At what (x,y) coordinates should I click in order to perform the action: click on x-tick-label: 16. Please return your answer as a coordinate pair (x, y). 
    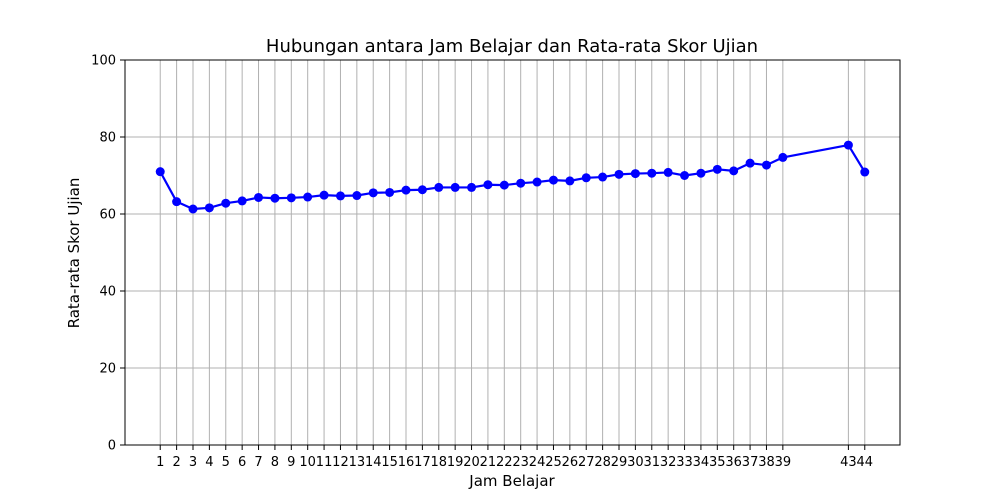
    Looking at the image, I should click on (406, 462).